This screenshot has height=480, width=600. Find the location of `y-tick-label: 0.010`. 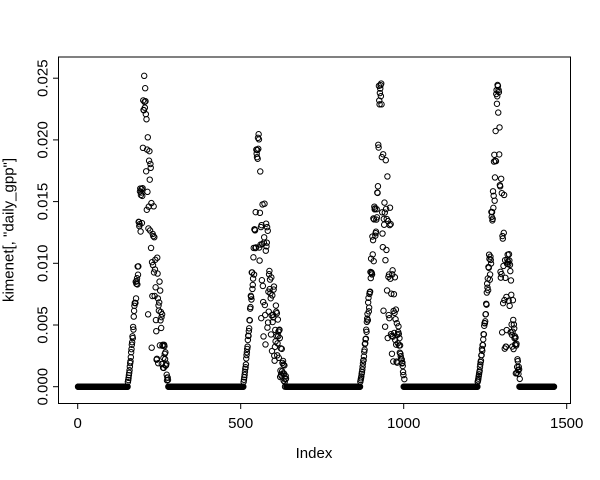

y-tick-label: 0.010 is located at coordinates (43, 264).